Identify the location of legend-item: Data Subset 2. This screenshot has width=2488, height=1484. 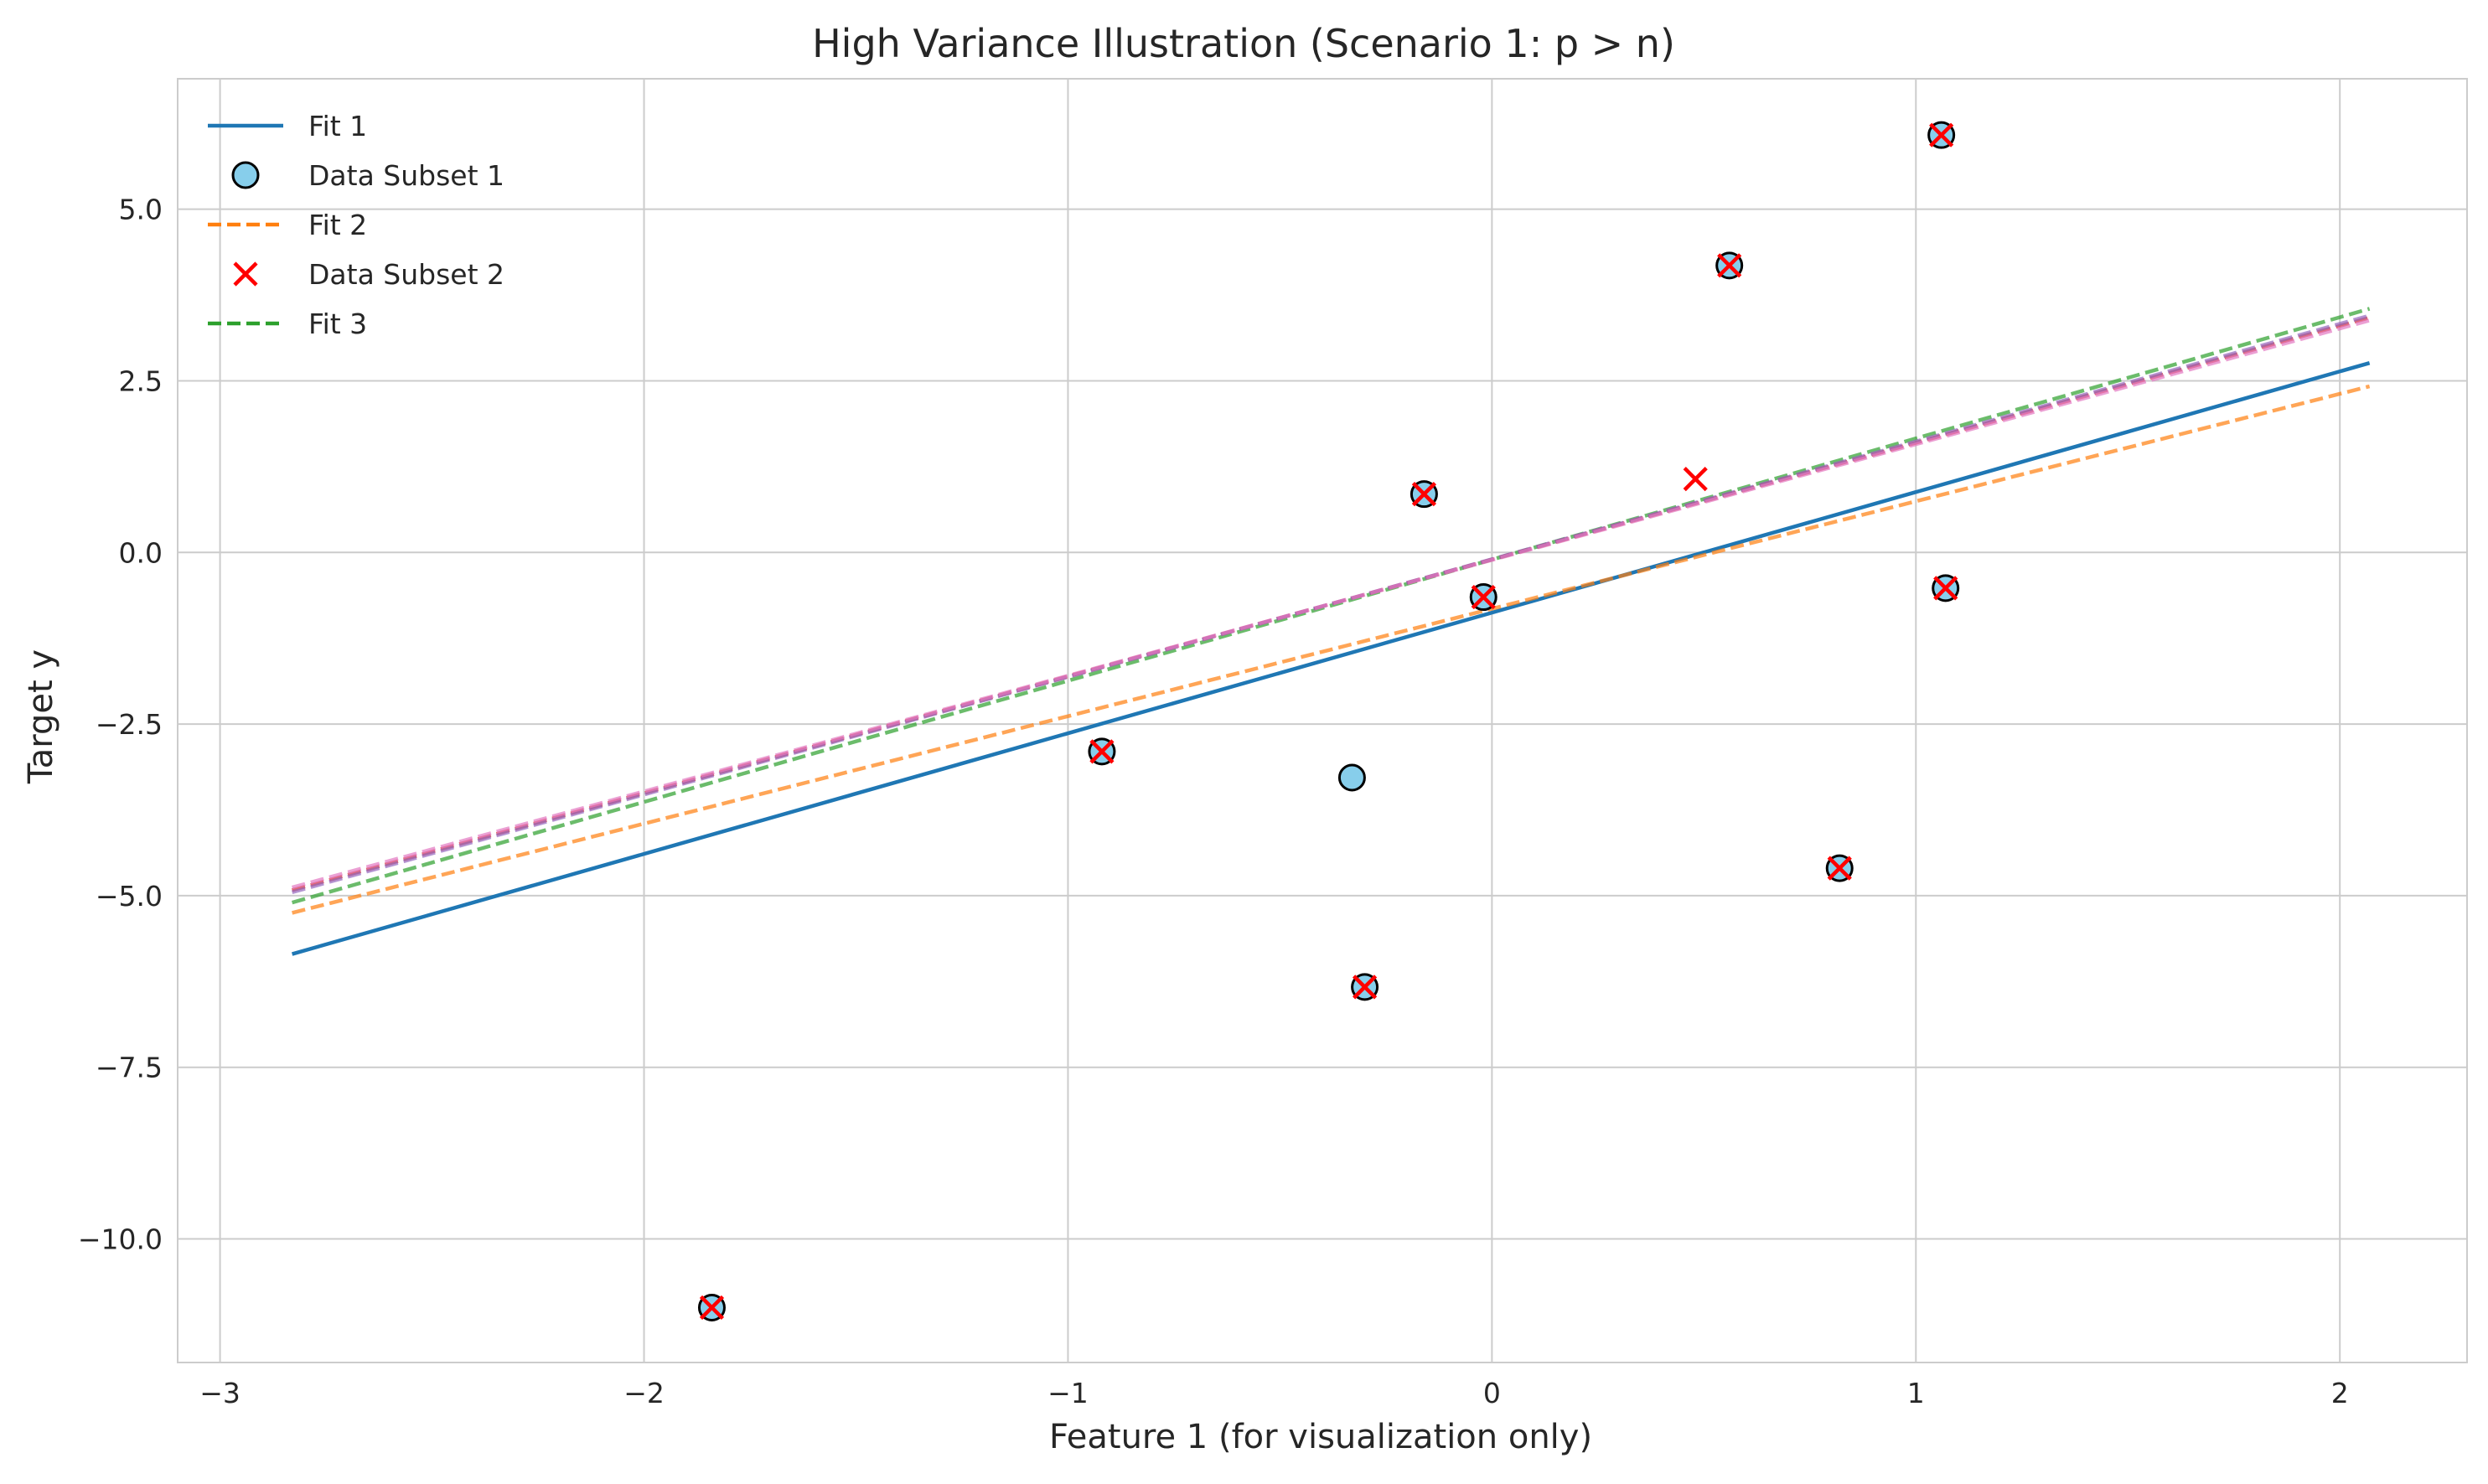
(368, 274).